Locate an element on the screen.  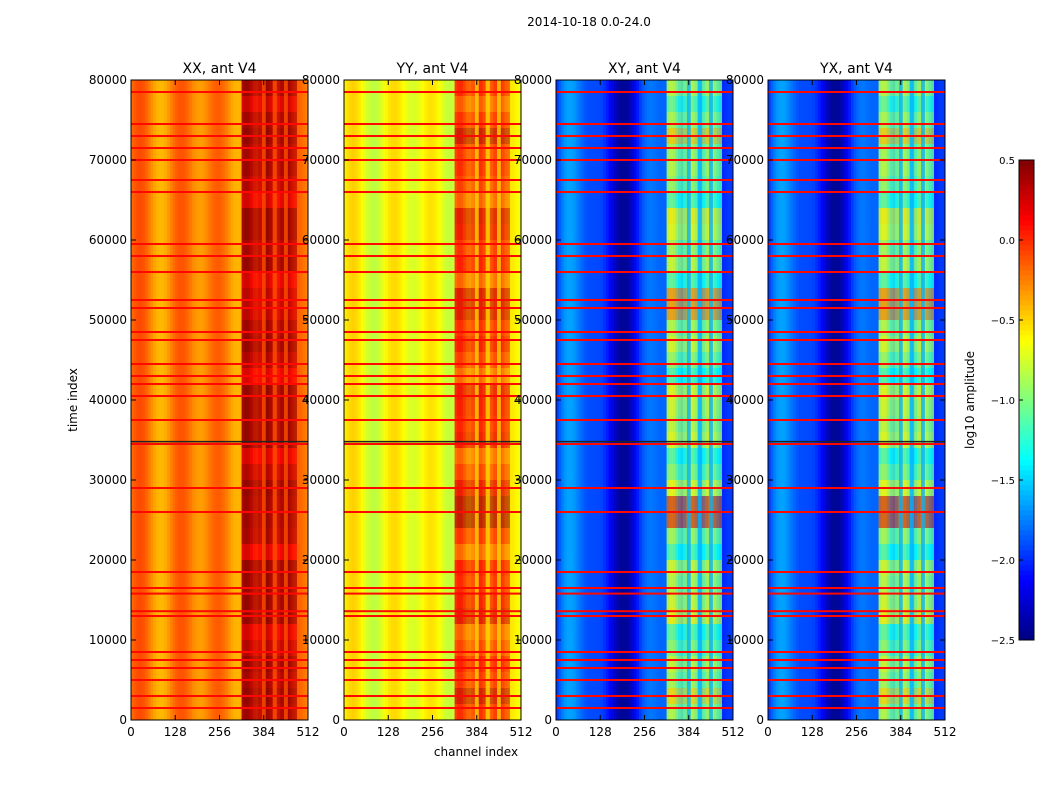
colorbar-tick-label: −2.5 is located at coordinates (1003, 641).